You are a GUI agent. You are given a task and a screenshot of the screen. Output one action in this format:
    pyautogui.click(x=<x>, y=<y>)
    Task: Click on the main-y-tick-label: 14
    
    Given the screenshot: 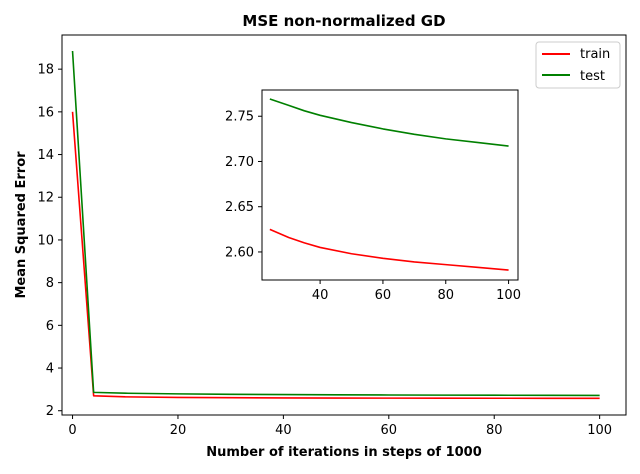 What is the action you would take?
    pyautogui.click(x=45, y=155)
    